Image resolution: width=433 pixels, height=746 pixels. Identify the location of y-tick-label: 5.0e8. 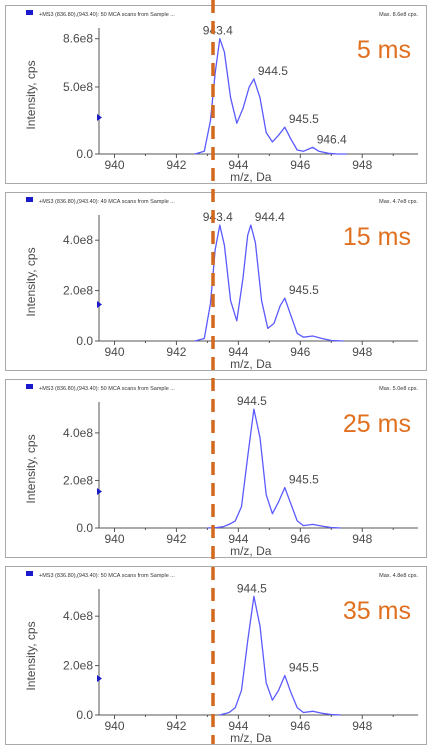
(78, 87).